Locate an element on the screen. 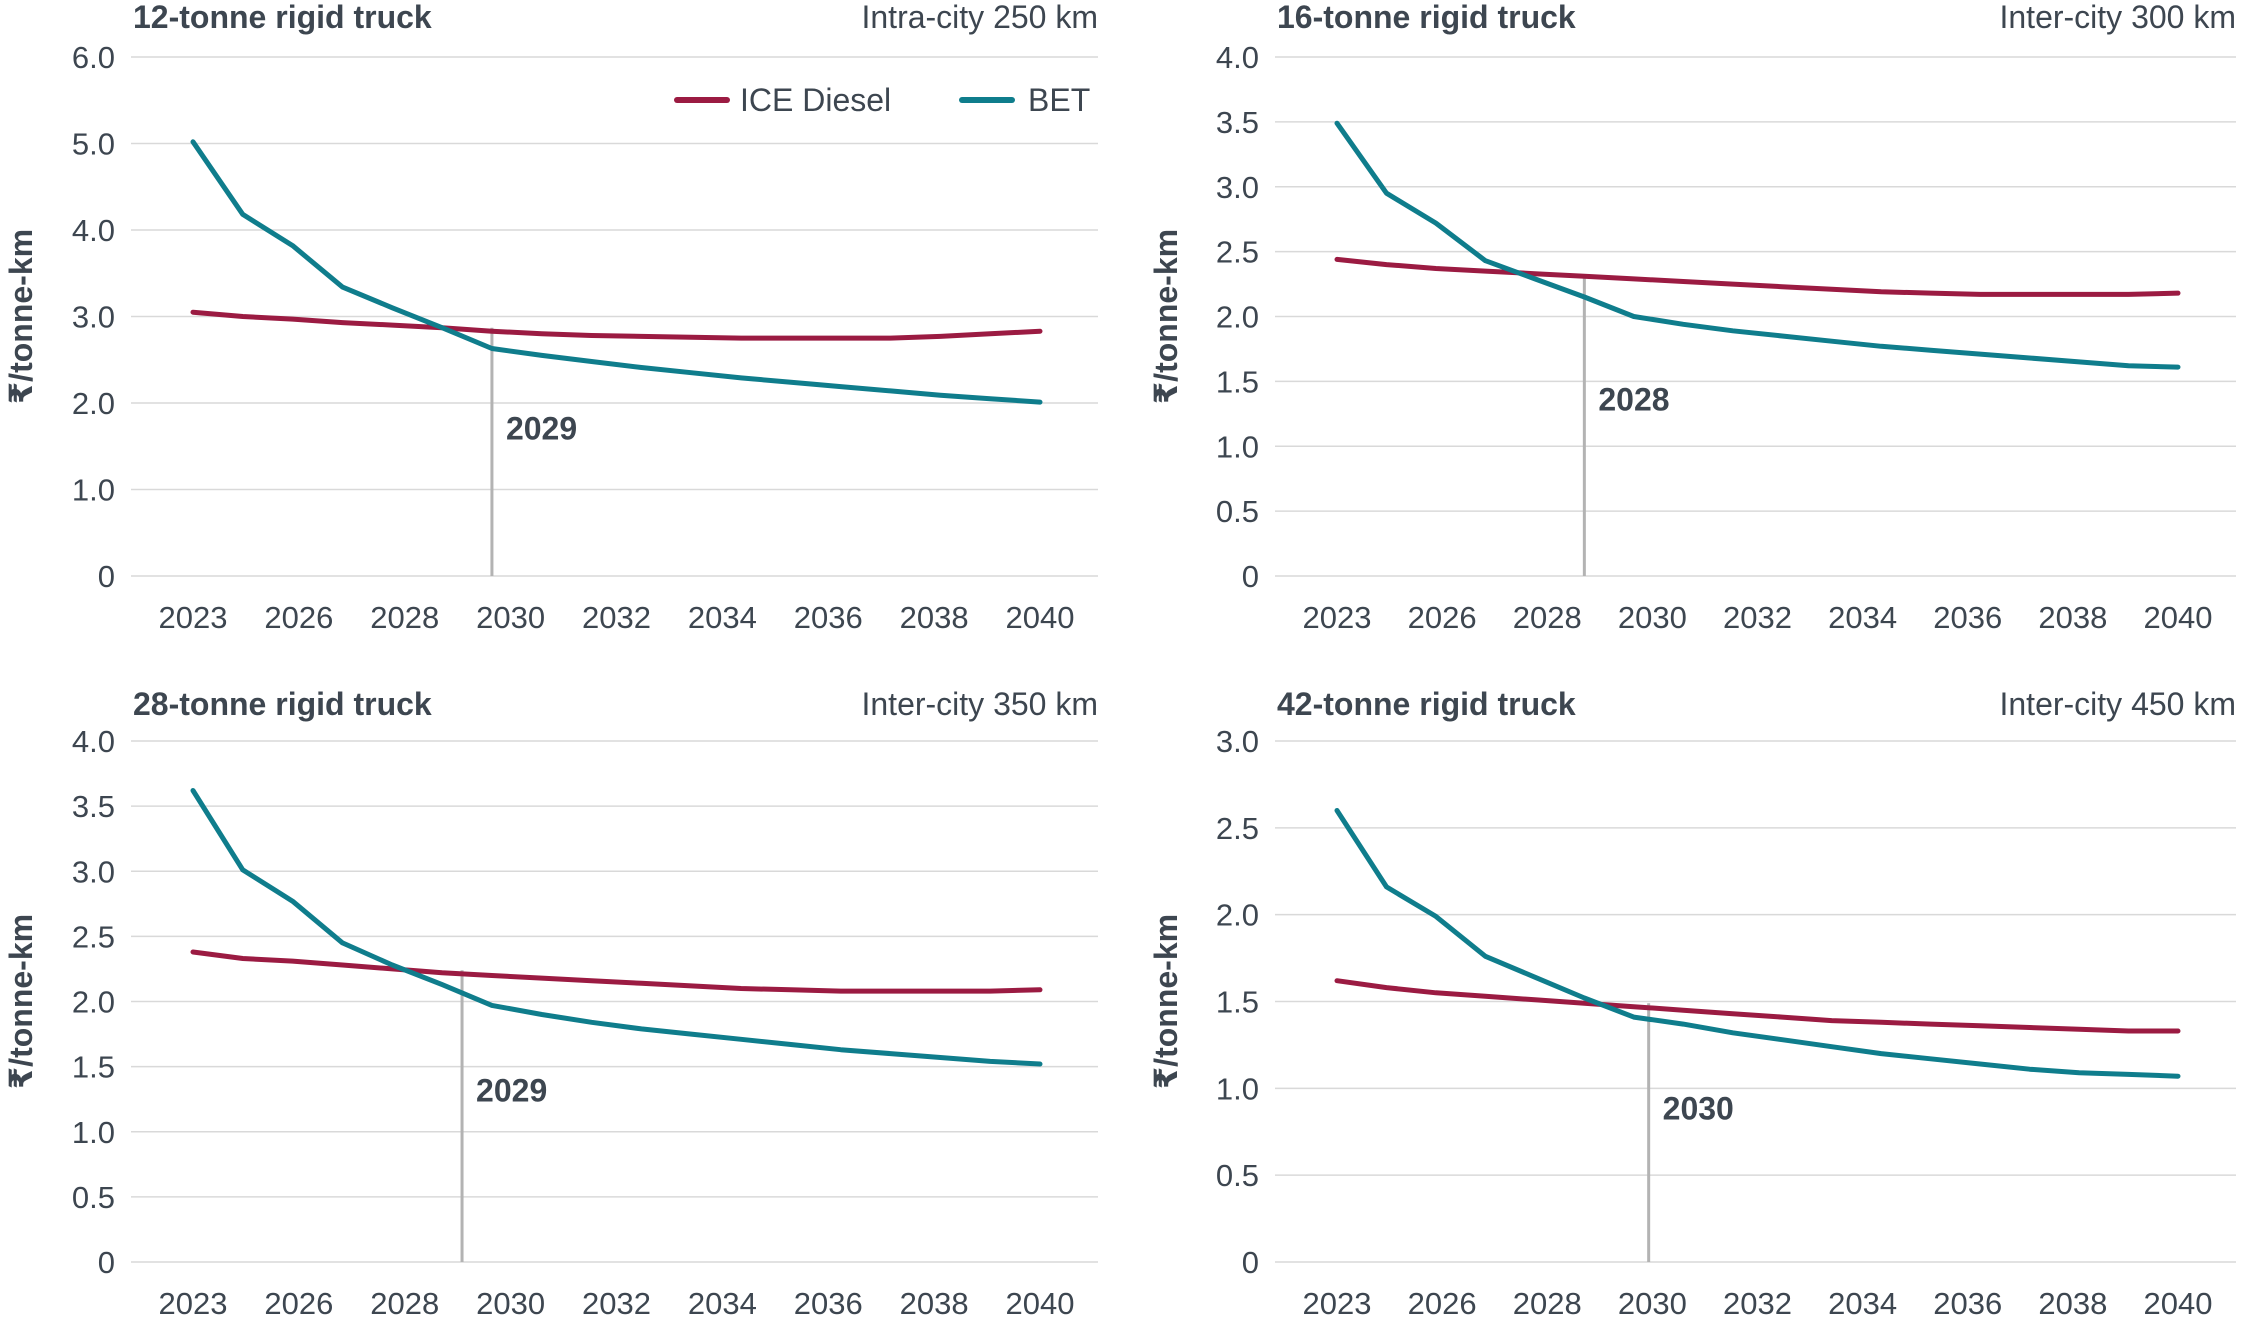 The image size is (2242, 1324). crossover-year-label: 2030 is located at coordinates (1698, 1109).